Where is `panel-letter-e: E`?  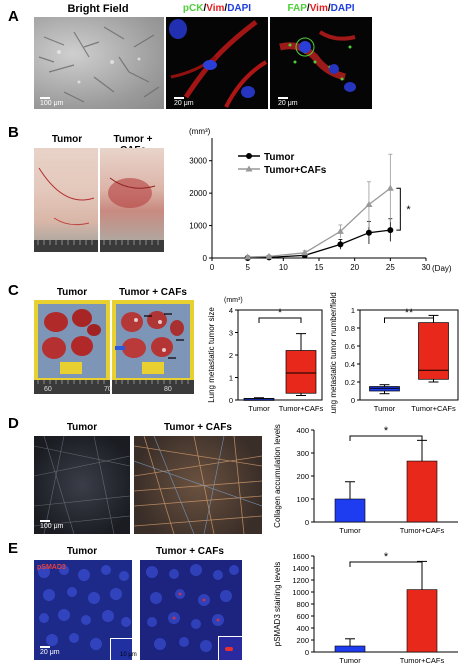
panel-letter-e: E is located at coordinates (13, 548).